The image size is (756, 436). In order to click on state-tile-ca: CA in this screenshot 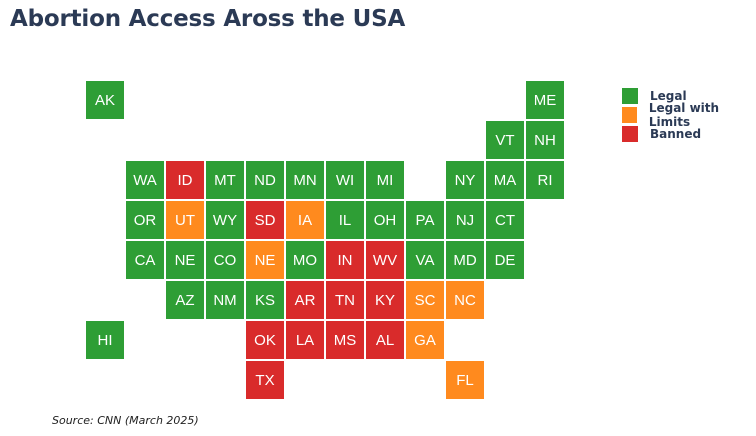, I will do `click(145, 260)`.